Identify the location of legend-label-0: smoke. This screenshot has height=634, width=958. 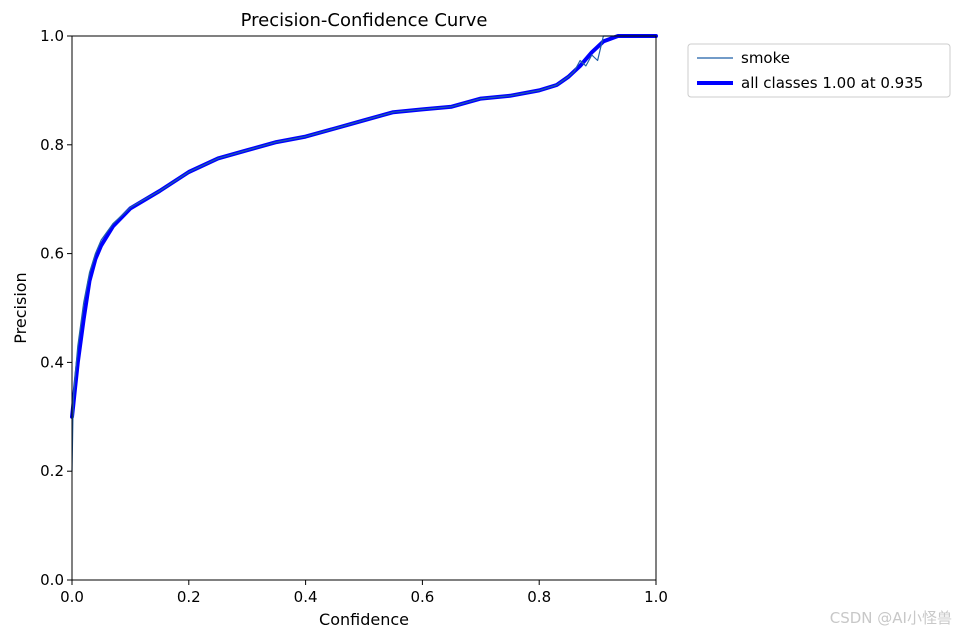
(765, 58).